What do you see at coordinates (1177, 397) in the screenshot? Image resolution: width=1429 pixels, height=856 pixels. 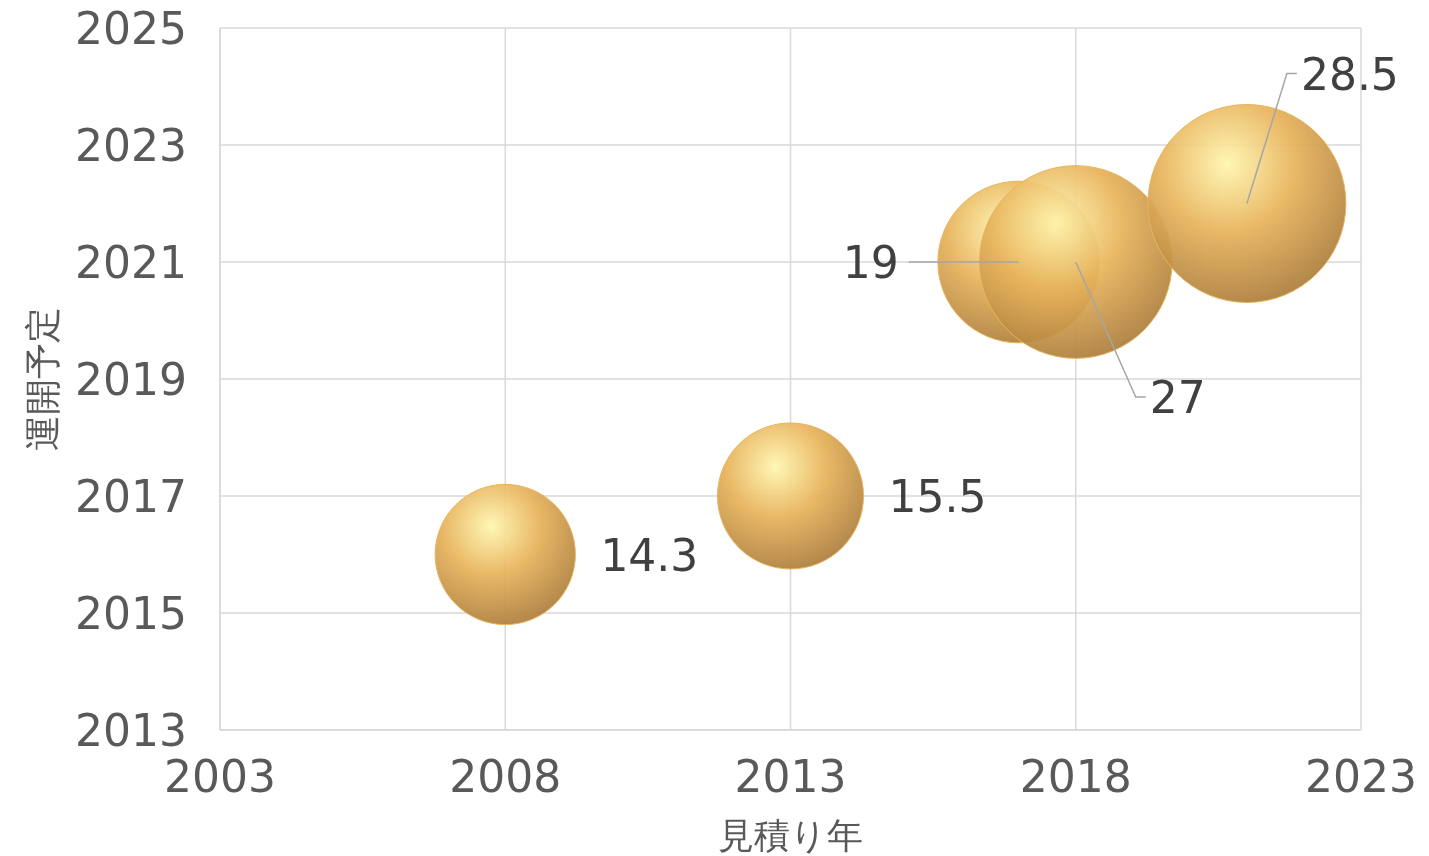 I see `data-label: 27` at bounding box center [1177, 397].